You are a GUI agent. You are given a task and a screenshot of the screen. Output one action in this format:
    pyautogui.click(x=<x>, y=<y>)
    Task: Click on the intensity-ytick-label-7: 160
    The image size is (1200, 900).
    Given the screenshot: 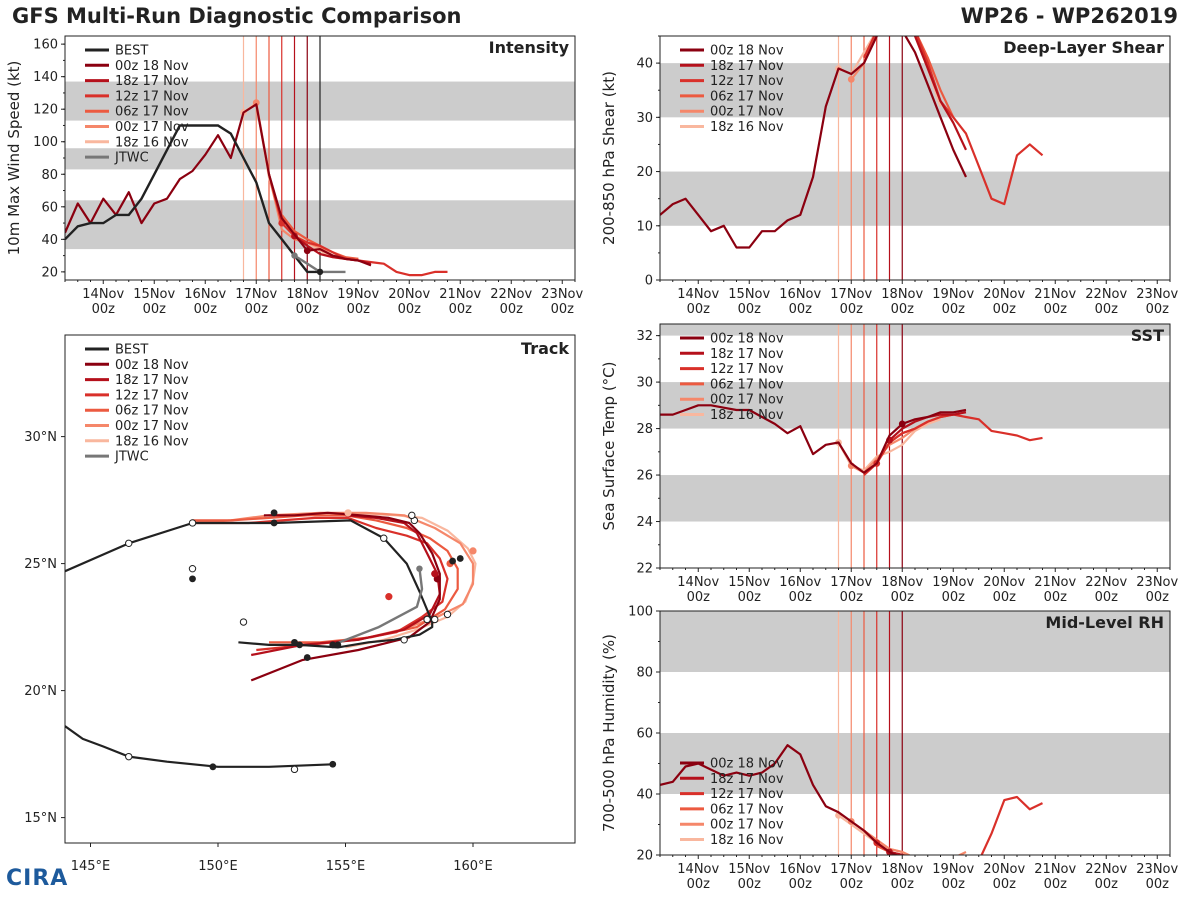 What is the action you would take?
    pyautogui.click(x=45, y=45)
    